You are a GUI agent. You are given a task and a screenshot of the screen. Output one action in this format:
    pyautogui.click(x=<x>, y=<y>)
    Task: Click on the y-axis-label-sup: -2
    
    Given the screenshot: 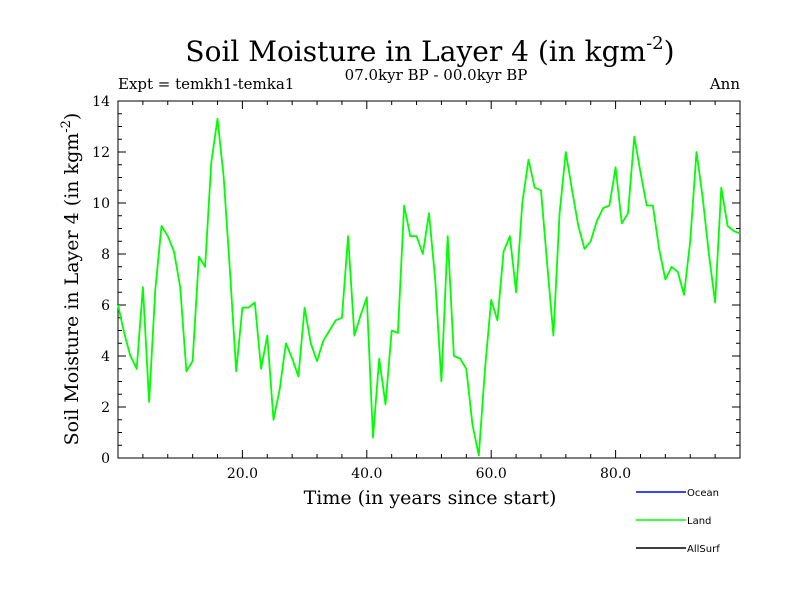 What is the action you would take?
    pyautogui.click(x=66, y=126)
    